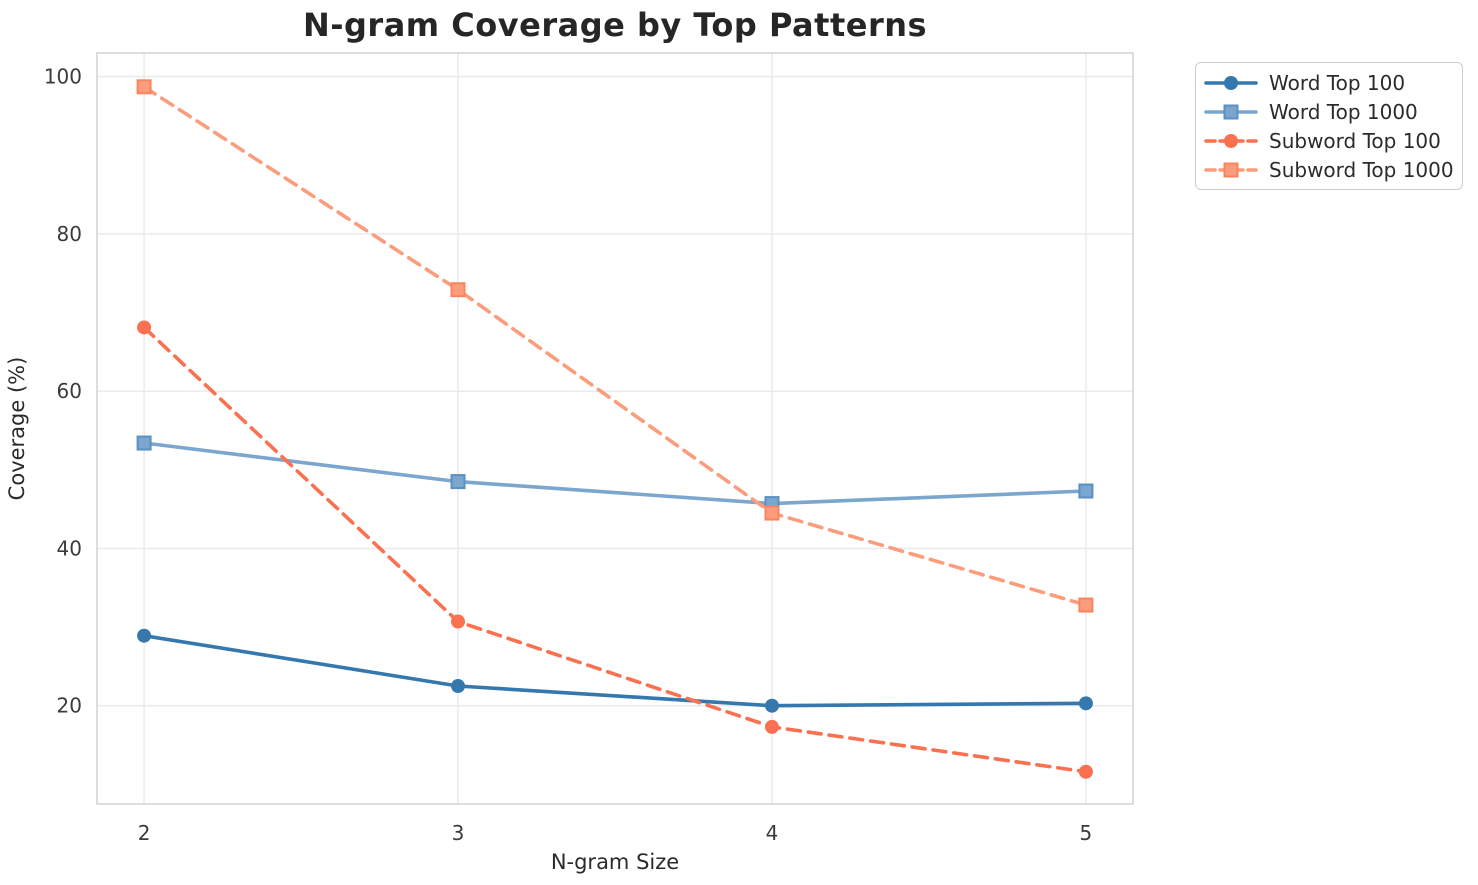 The width and height of the screenshot is (1478, 885). I want to click on x-tick-label: 3, so click(458, 833).